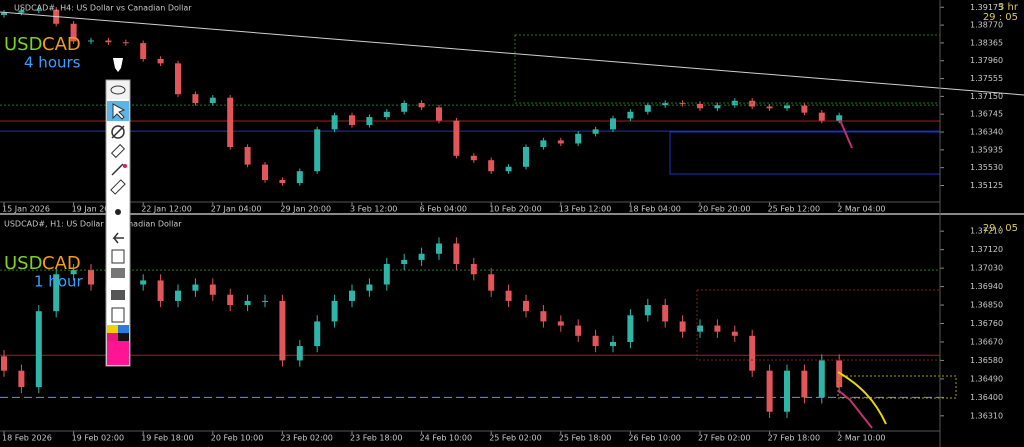 This screenshot has width=1024, height=447. Describe the element at coordinates (97, 209) in the screenshot. I see `x-tick-label: 19 Jan 20:00` at that location.